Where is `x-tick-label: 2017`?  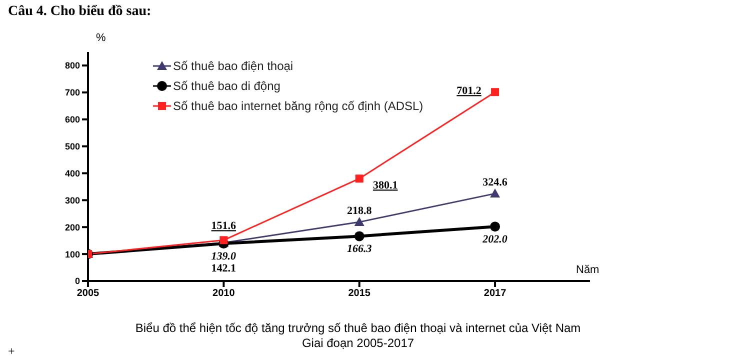 x-tick-label: 2017 is located at coordinates (495, 294).